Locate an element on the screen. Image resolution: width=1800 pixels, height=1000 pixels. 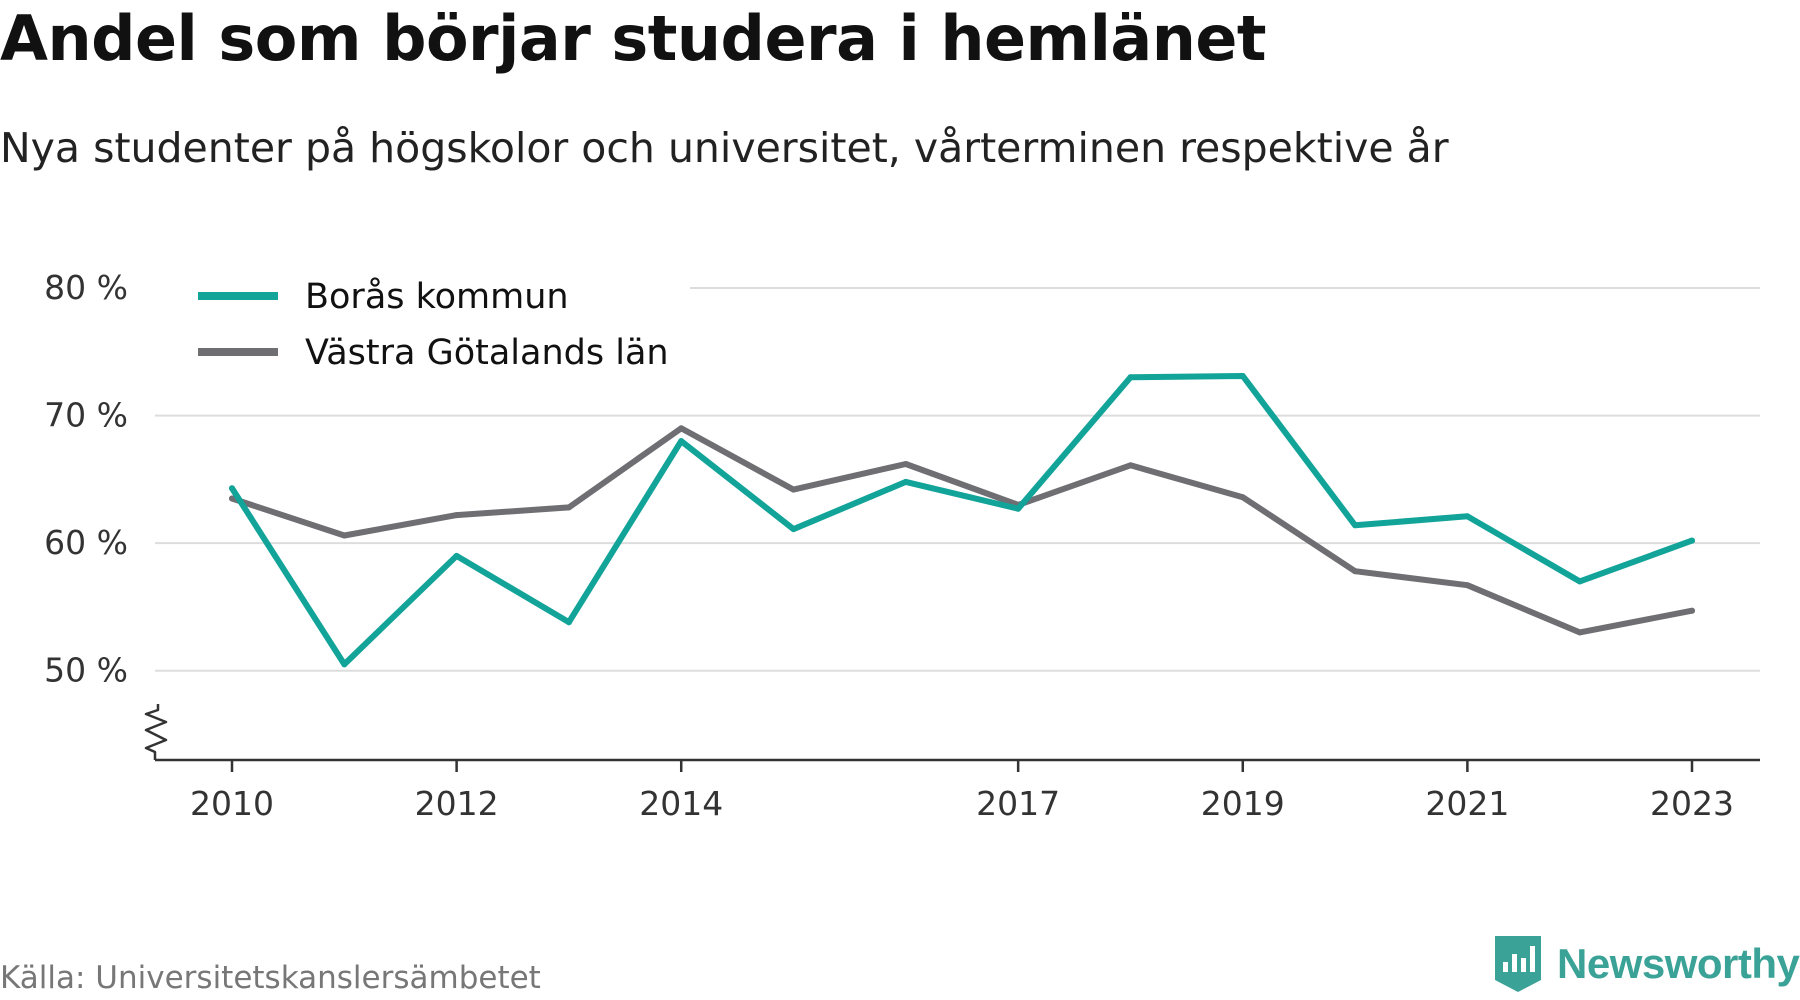
newsworthy-logo-icon is located at coordinates (1518, 964).